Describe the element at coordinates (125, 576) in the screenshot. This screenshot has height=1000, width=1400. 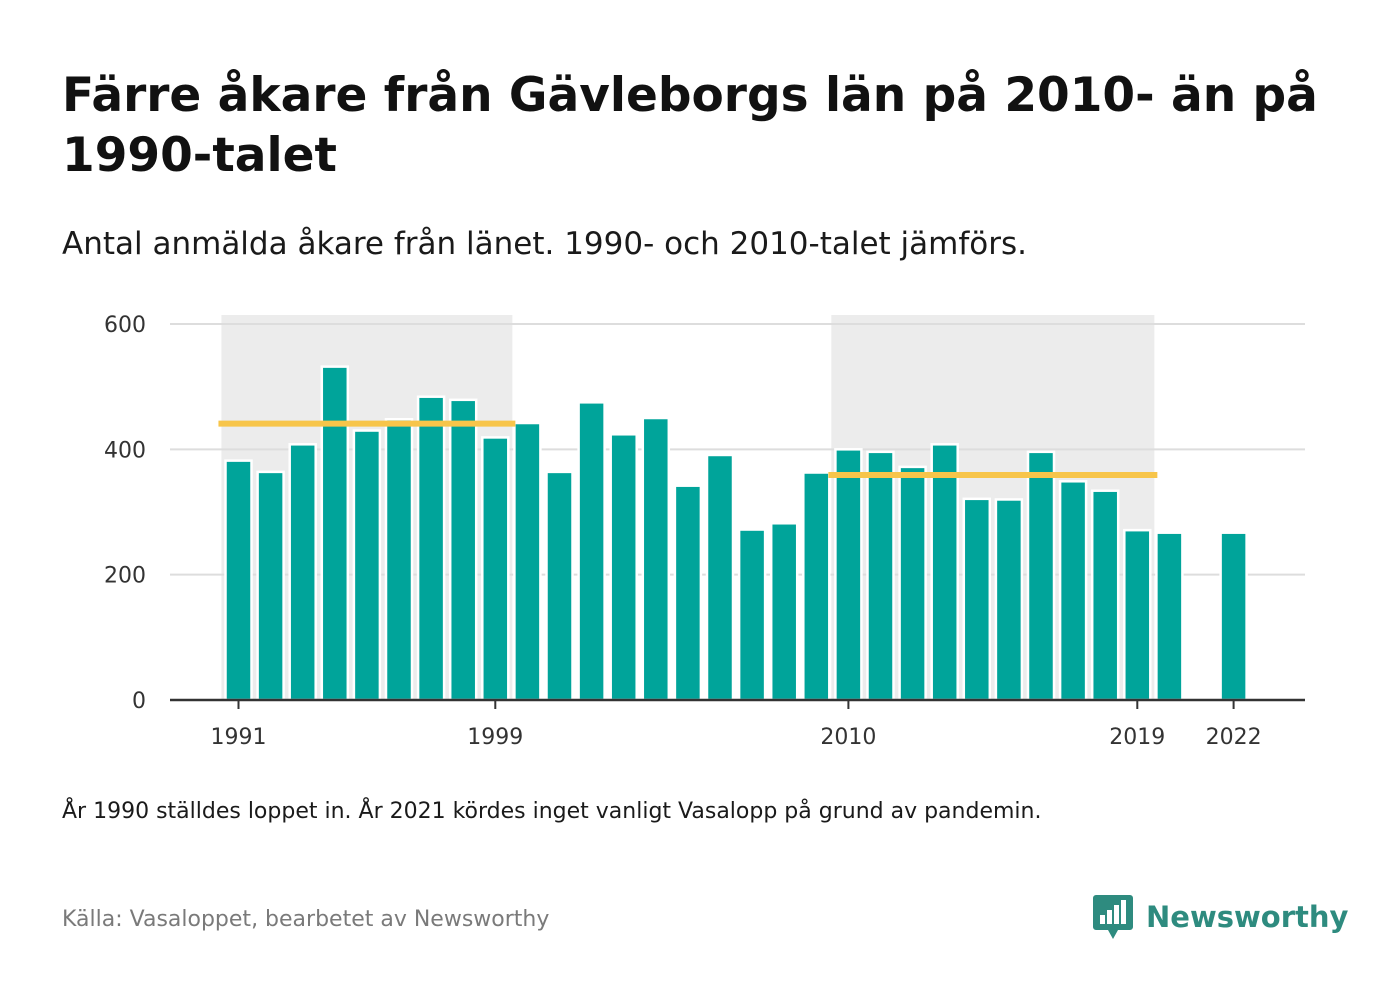
I see `y-tick-label: 200` at that location.